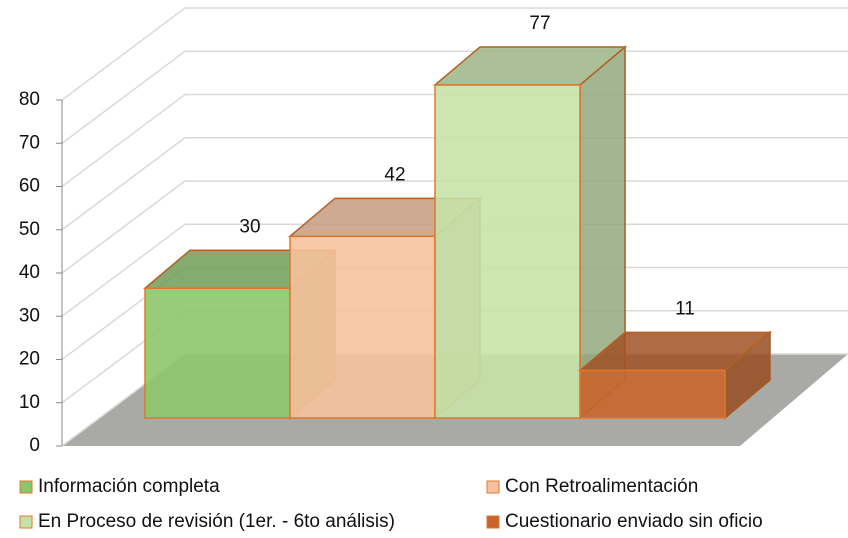 The height and width of the screenshot is (538, 848). What do you see at coordinates (634, 521) in the screenshot?
I see `legend-label: Cuestionario enviado sin oficio` at bounding box center [634, 521].